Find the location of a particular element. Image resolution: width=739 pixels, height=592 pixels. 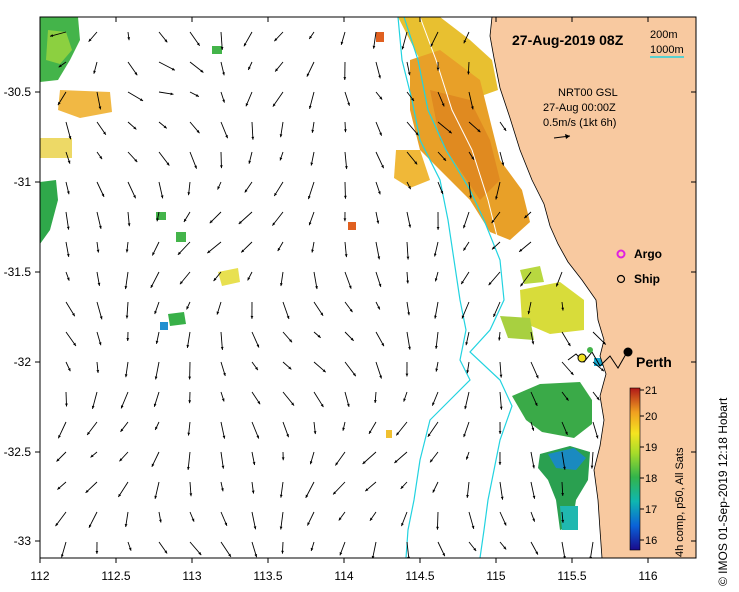

isobath-200m is located at coordinates (458, 287).